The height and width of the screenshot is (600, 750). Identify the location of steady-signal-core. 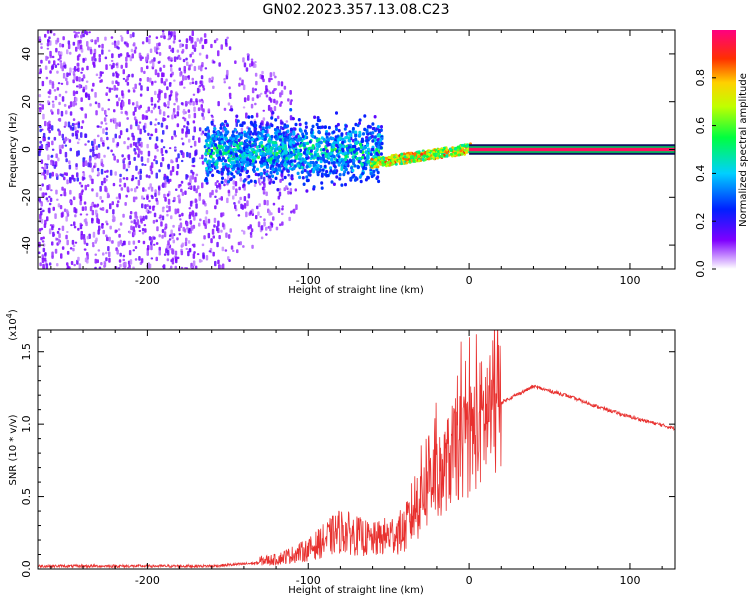
(572, 149).